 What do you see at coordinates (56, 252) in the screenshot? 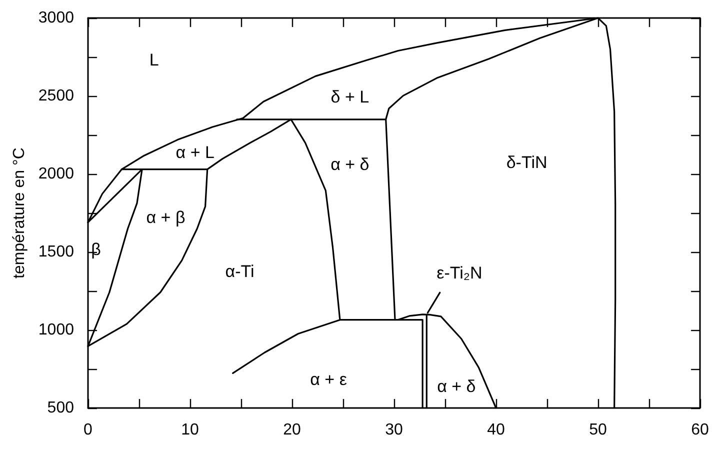
I see `y-tick-label: 1500` at bounding box center [56, 252].